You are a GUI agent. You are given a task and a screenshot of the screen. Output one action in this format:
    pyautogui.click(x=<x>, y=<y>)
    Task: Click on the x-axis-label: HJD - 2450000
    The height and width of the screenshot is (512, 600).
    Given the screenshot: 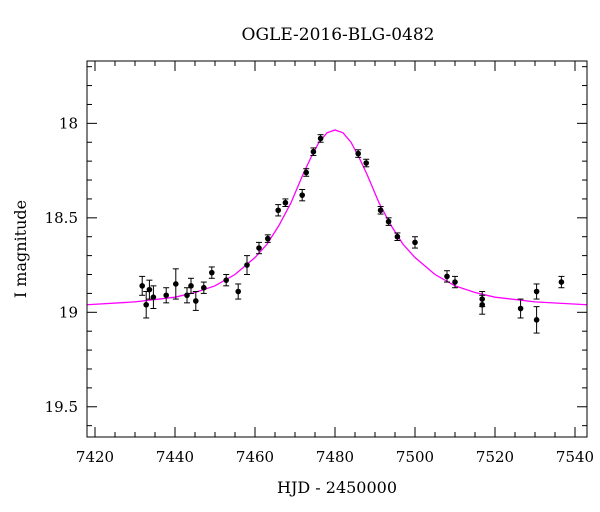 What is the action you would take?
    pyautogui.click(x=337, y=487)
    